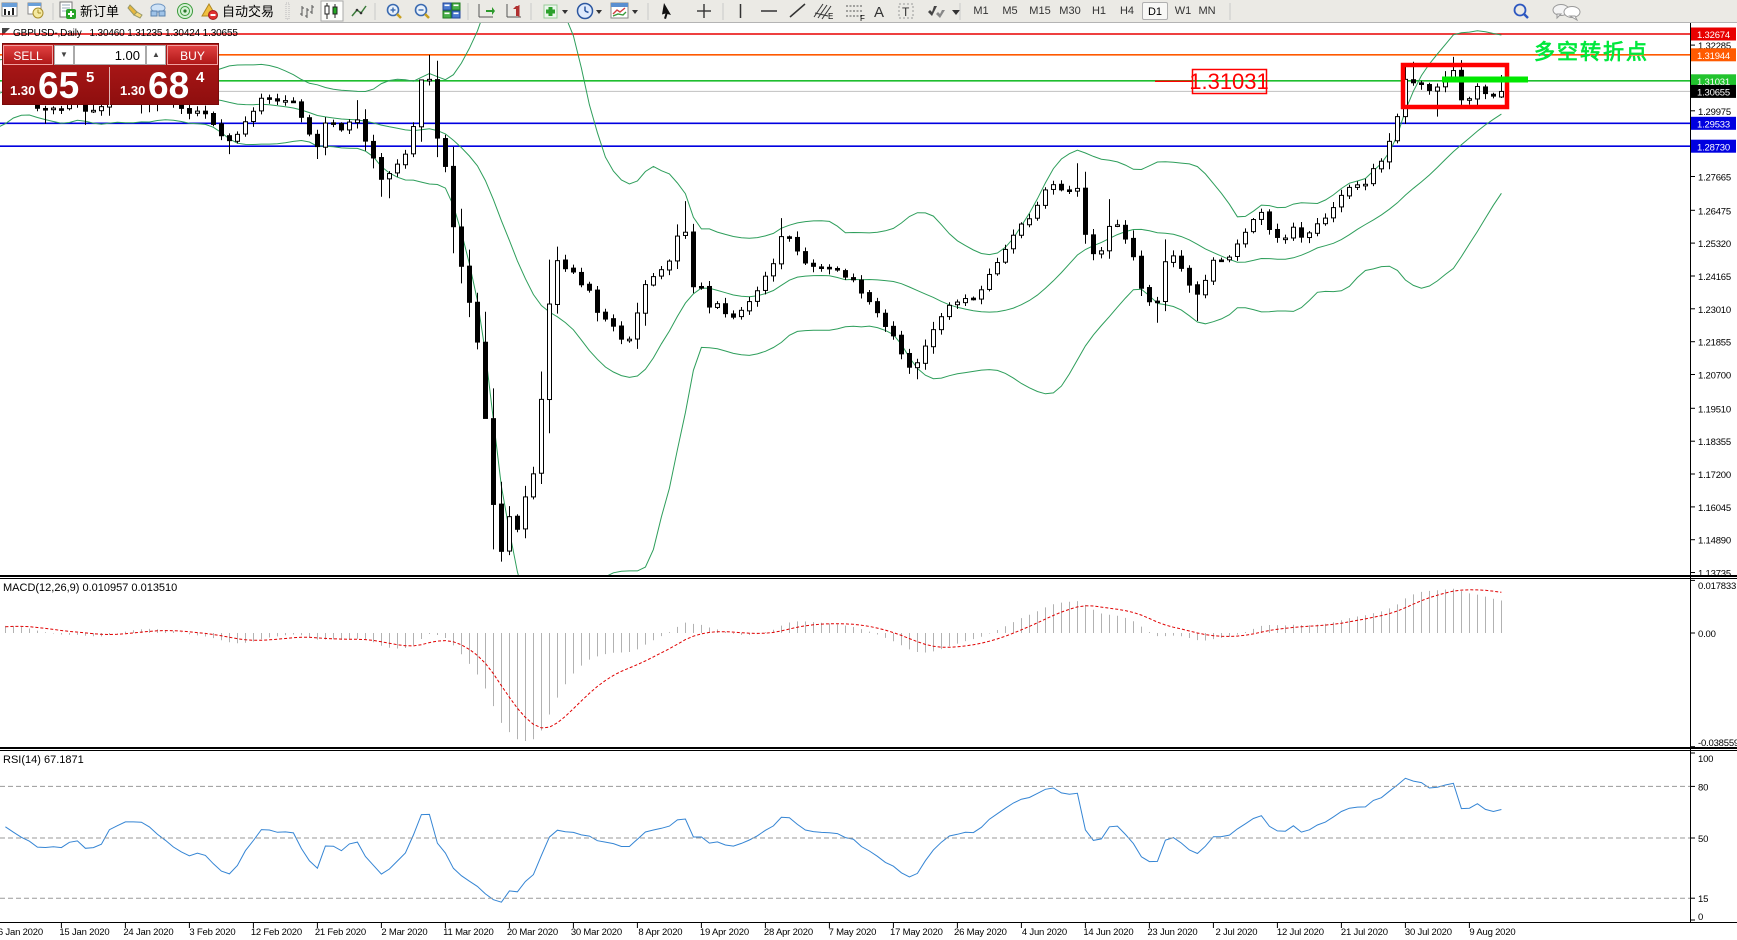 This screenshot has width=1737, height=940. I want to click on svg-text: 28 Apr 2020, so click(788, 932).